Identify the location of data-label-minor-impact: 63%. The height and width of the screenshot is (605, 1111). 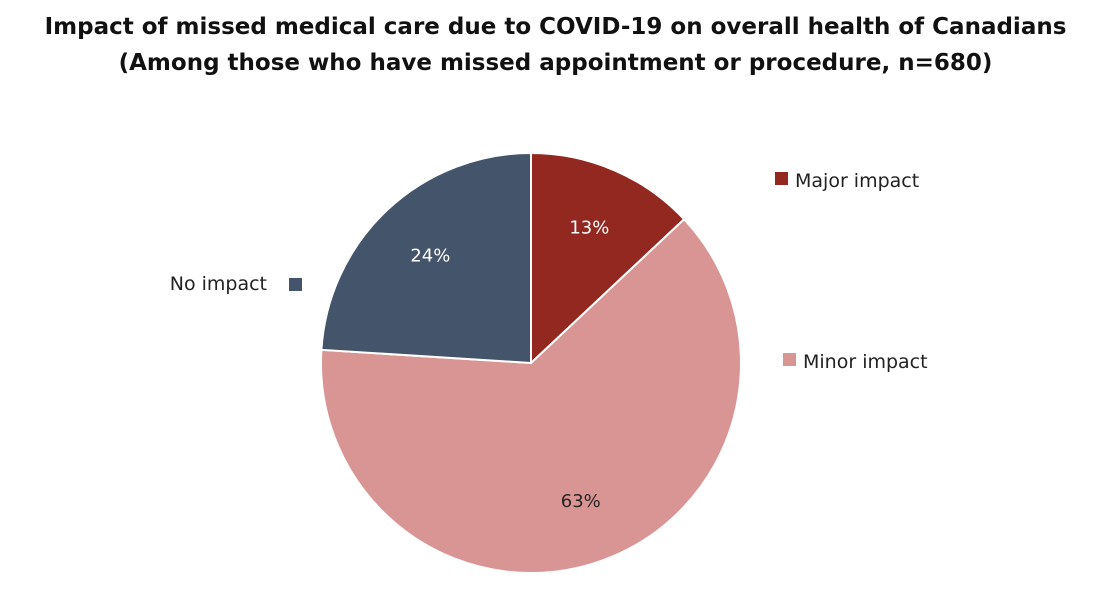
(581, 501).